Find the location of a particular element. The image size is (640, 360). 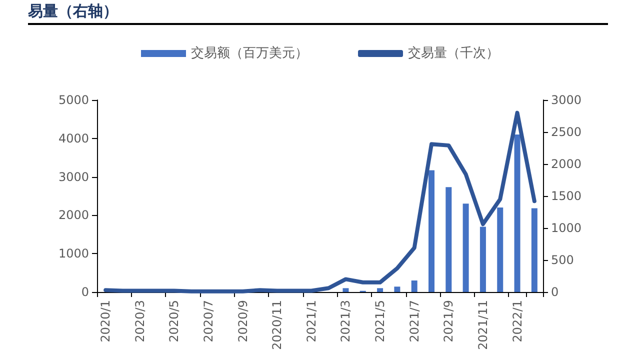

x-tick-label: 2020/7 is located at coordinates (209, 321).